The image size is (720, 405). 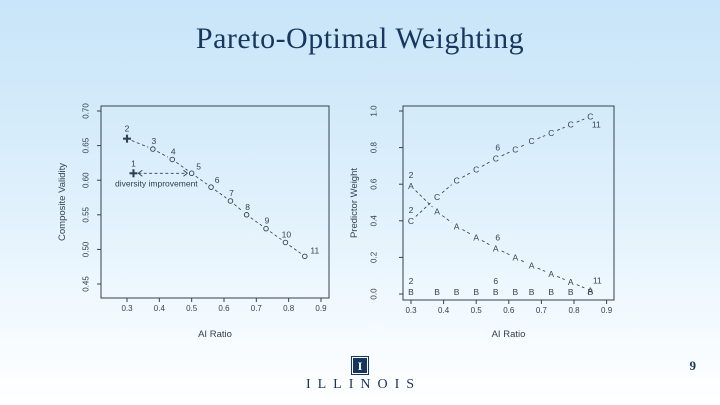 I want to click on logo-mark-letter: I, so click(x=360, y=365).